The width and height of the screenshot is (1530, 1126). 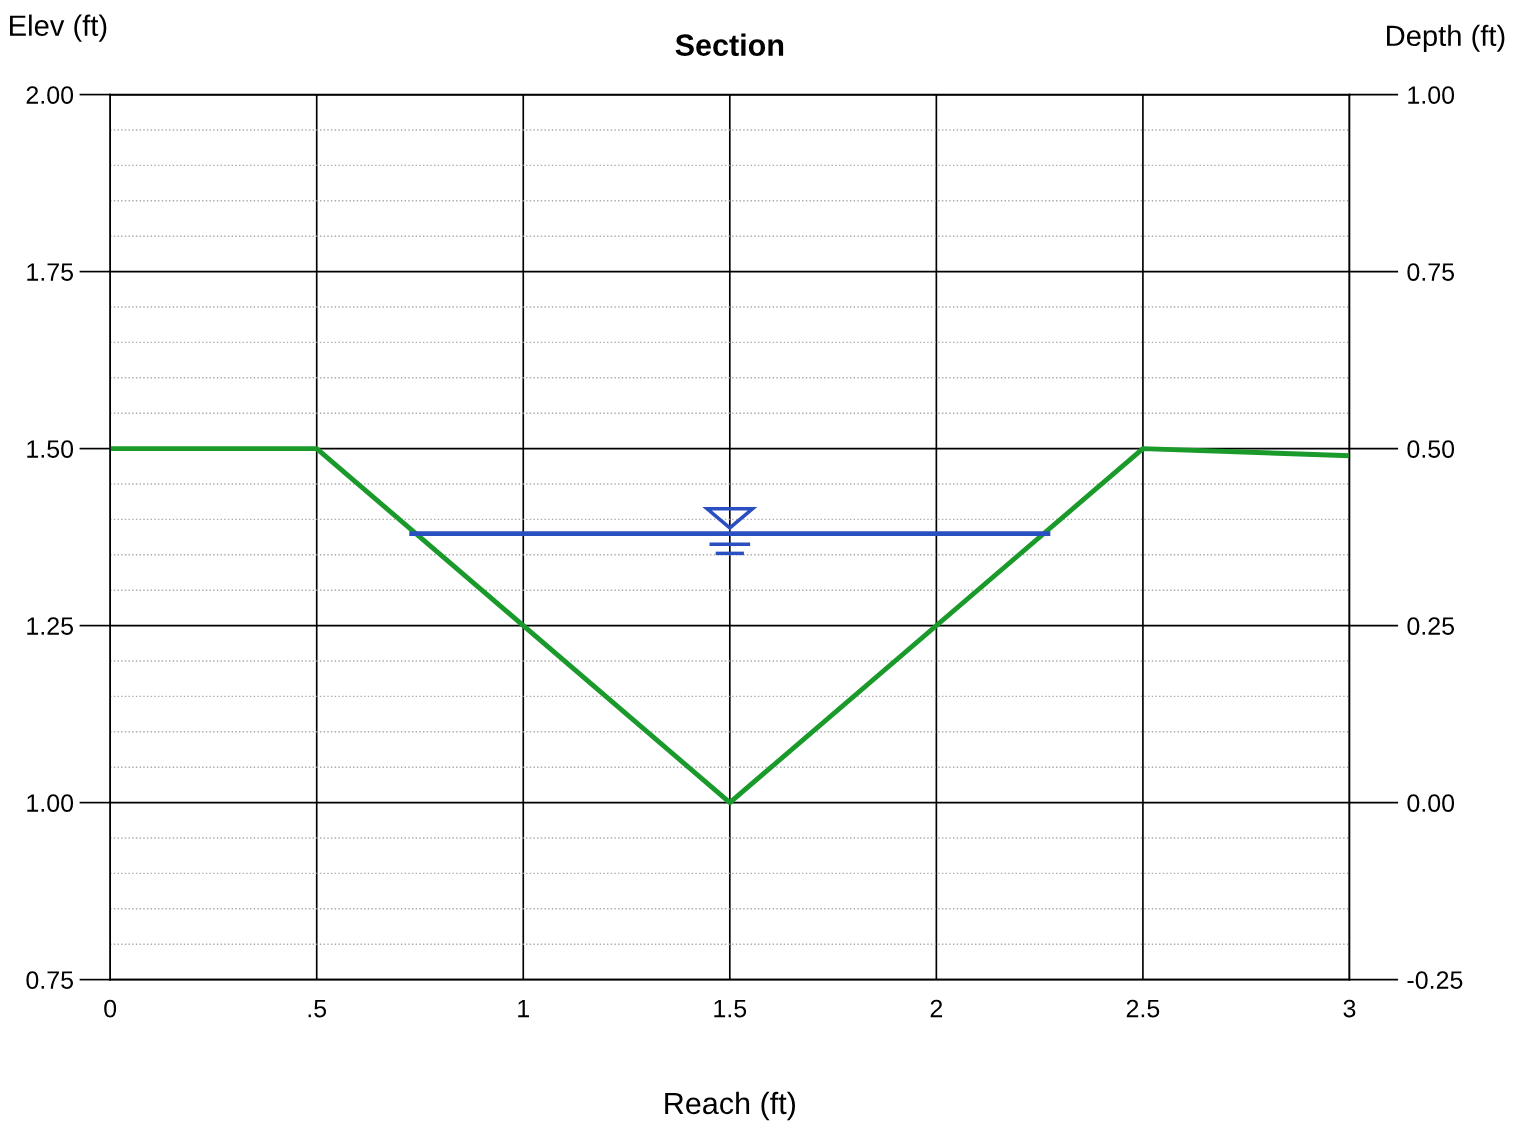 I want to click on y-tick-label: 1.00, so click(x=50, y=803).